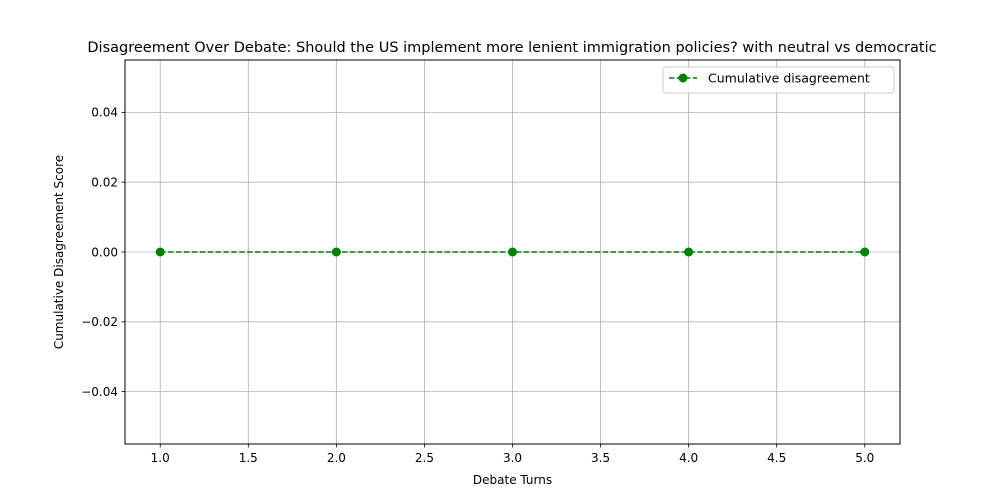 This screenshot has height=500, width=1000. I want to click on y-axis-label: Cumulative Disagreement Score, so click(59, 252).